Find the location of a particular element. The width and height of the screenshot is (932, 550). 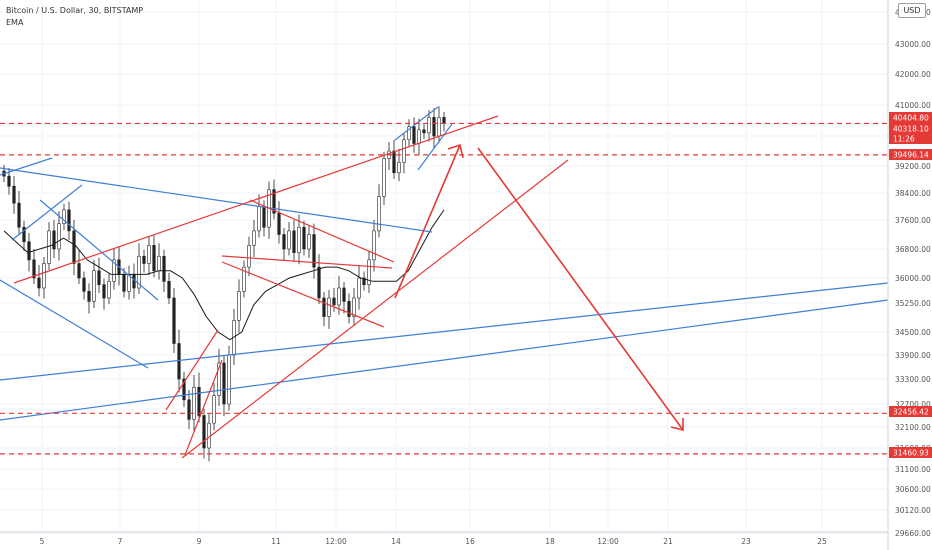

y-tick-label: 36000.00 is located at coordinates (913, 278).